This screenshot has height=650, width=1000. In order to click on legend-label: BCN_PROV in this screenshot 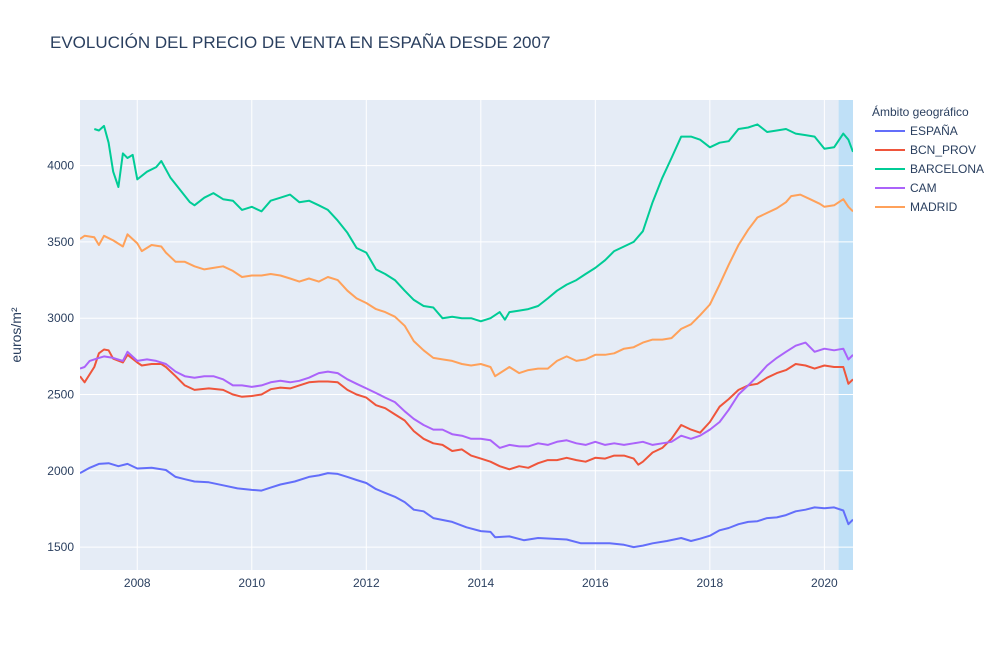, I will do `click(943, 150)`.